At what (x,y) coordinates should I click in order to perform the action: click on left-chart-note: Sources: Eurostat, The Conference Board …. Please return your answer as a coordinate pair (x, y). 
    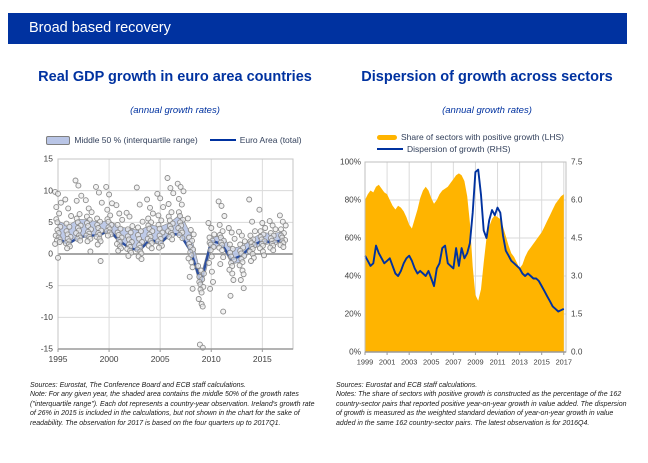
    Looking at the image, I should click on (174, 404).